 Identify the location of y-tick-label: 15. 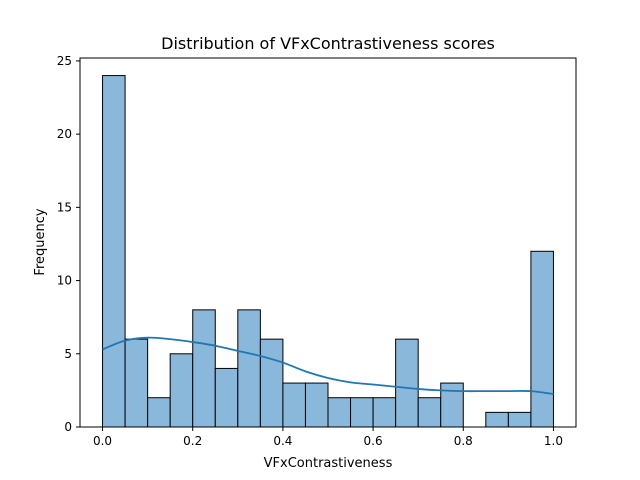
(64, 207).